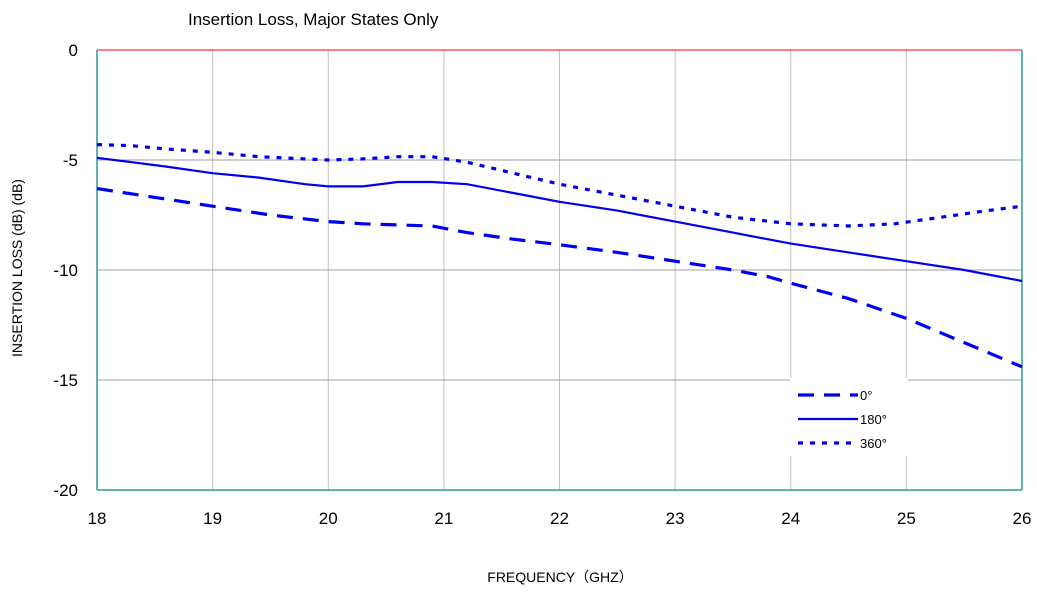 The image size is (1037, 592). I want to click on y-tick-label: -10, so click(65, 270).